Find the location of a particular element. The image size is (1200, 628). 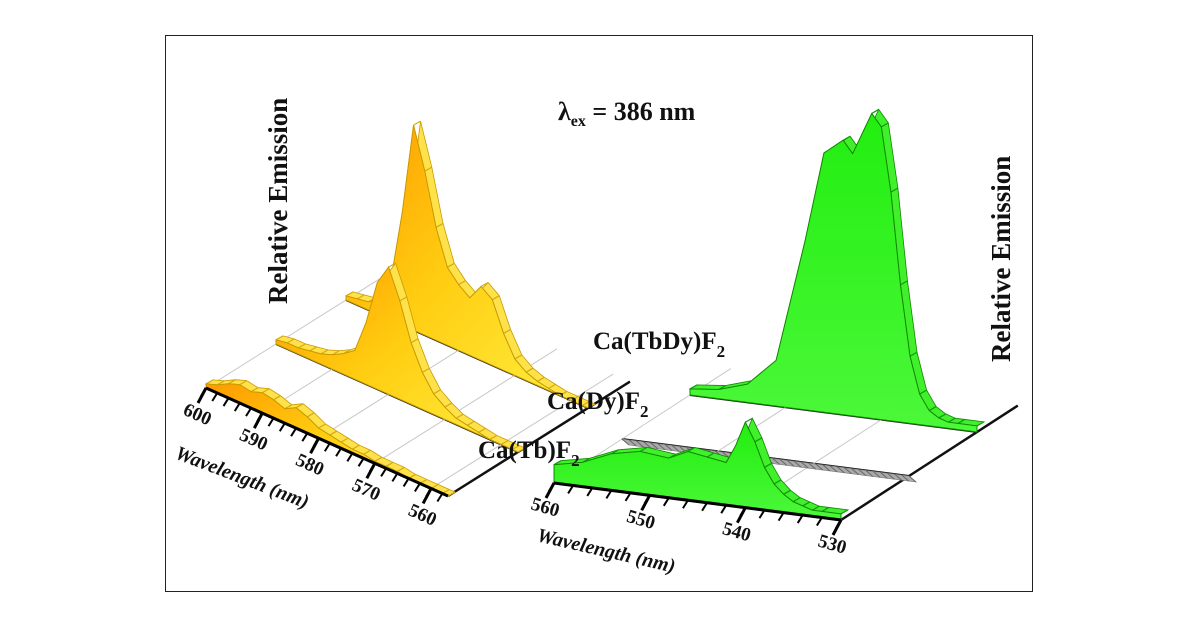

tick-label: 560 is located at coordinates (545, 508).